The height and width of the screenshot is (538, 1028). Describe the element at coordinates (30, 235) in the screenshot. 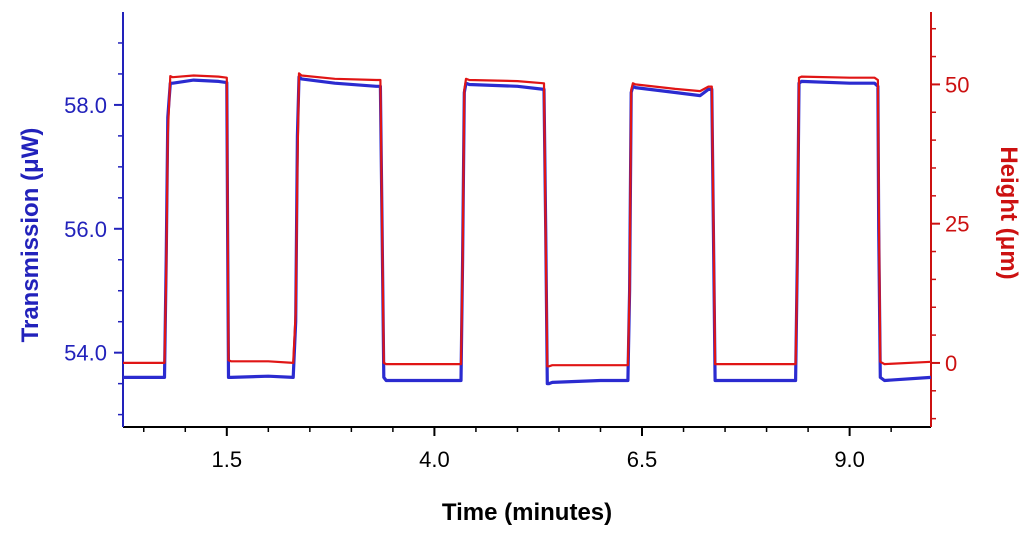

I see `left-y-axis-title: Transmission (μW)` at that location.